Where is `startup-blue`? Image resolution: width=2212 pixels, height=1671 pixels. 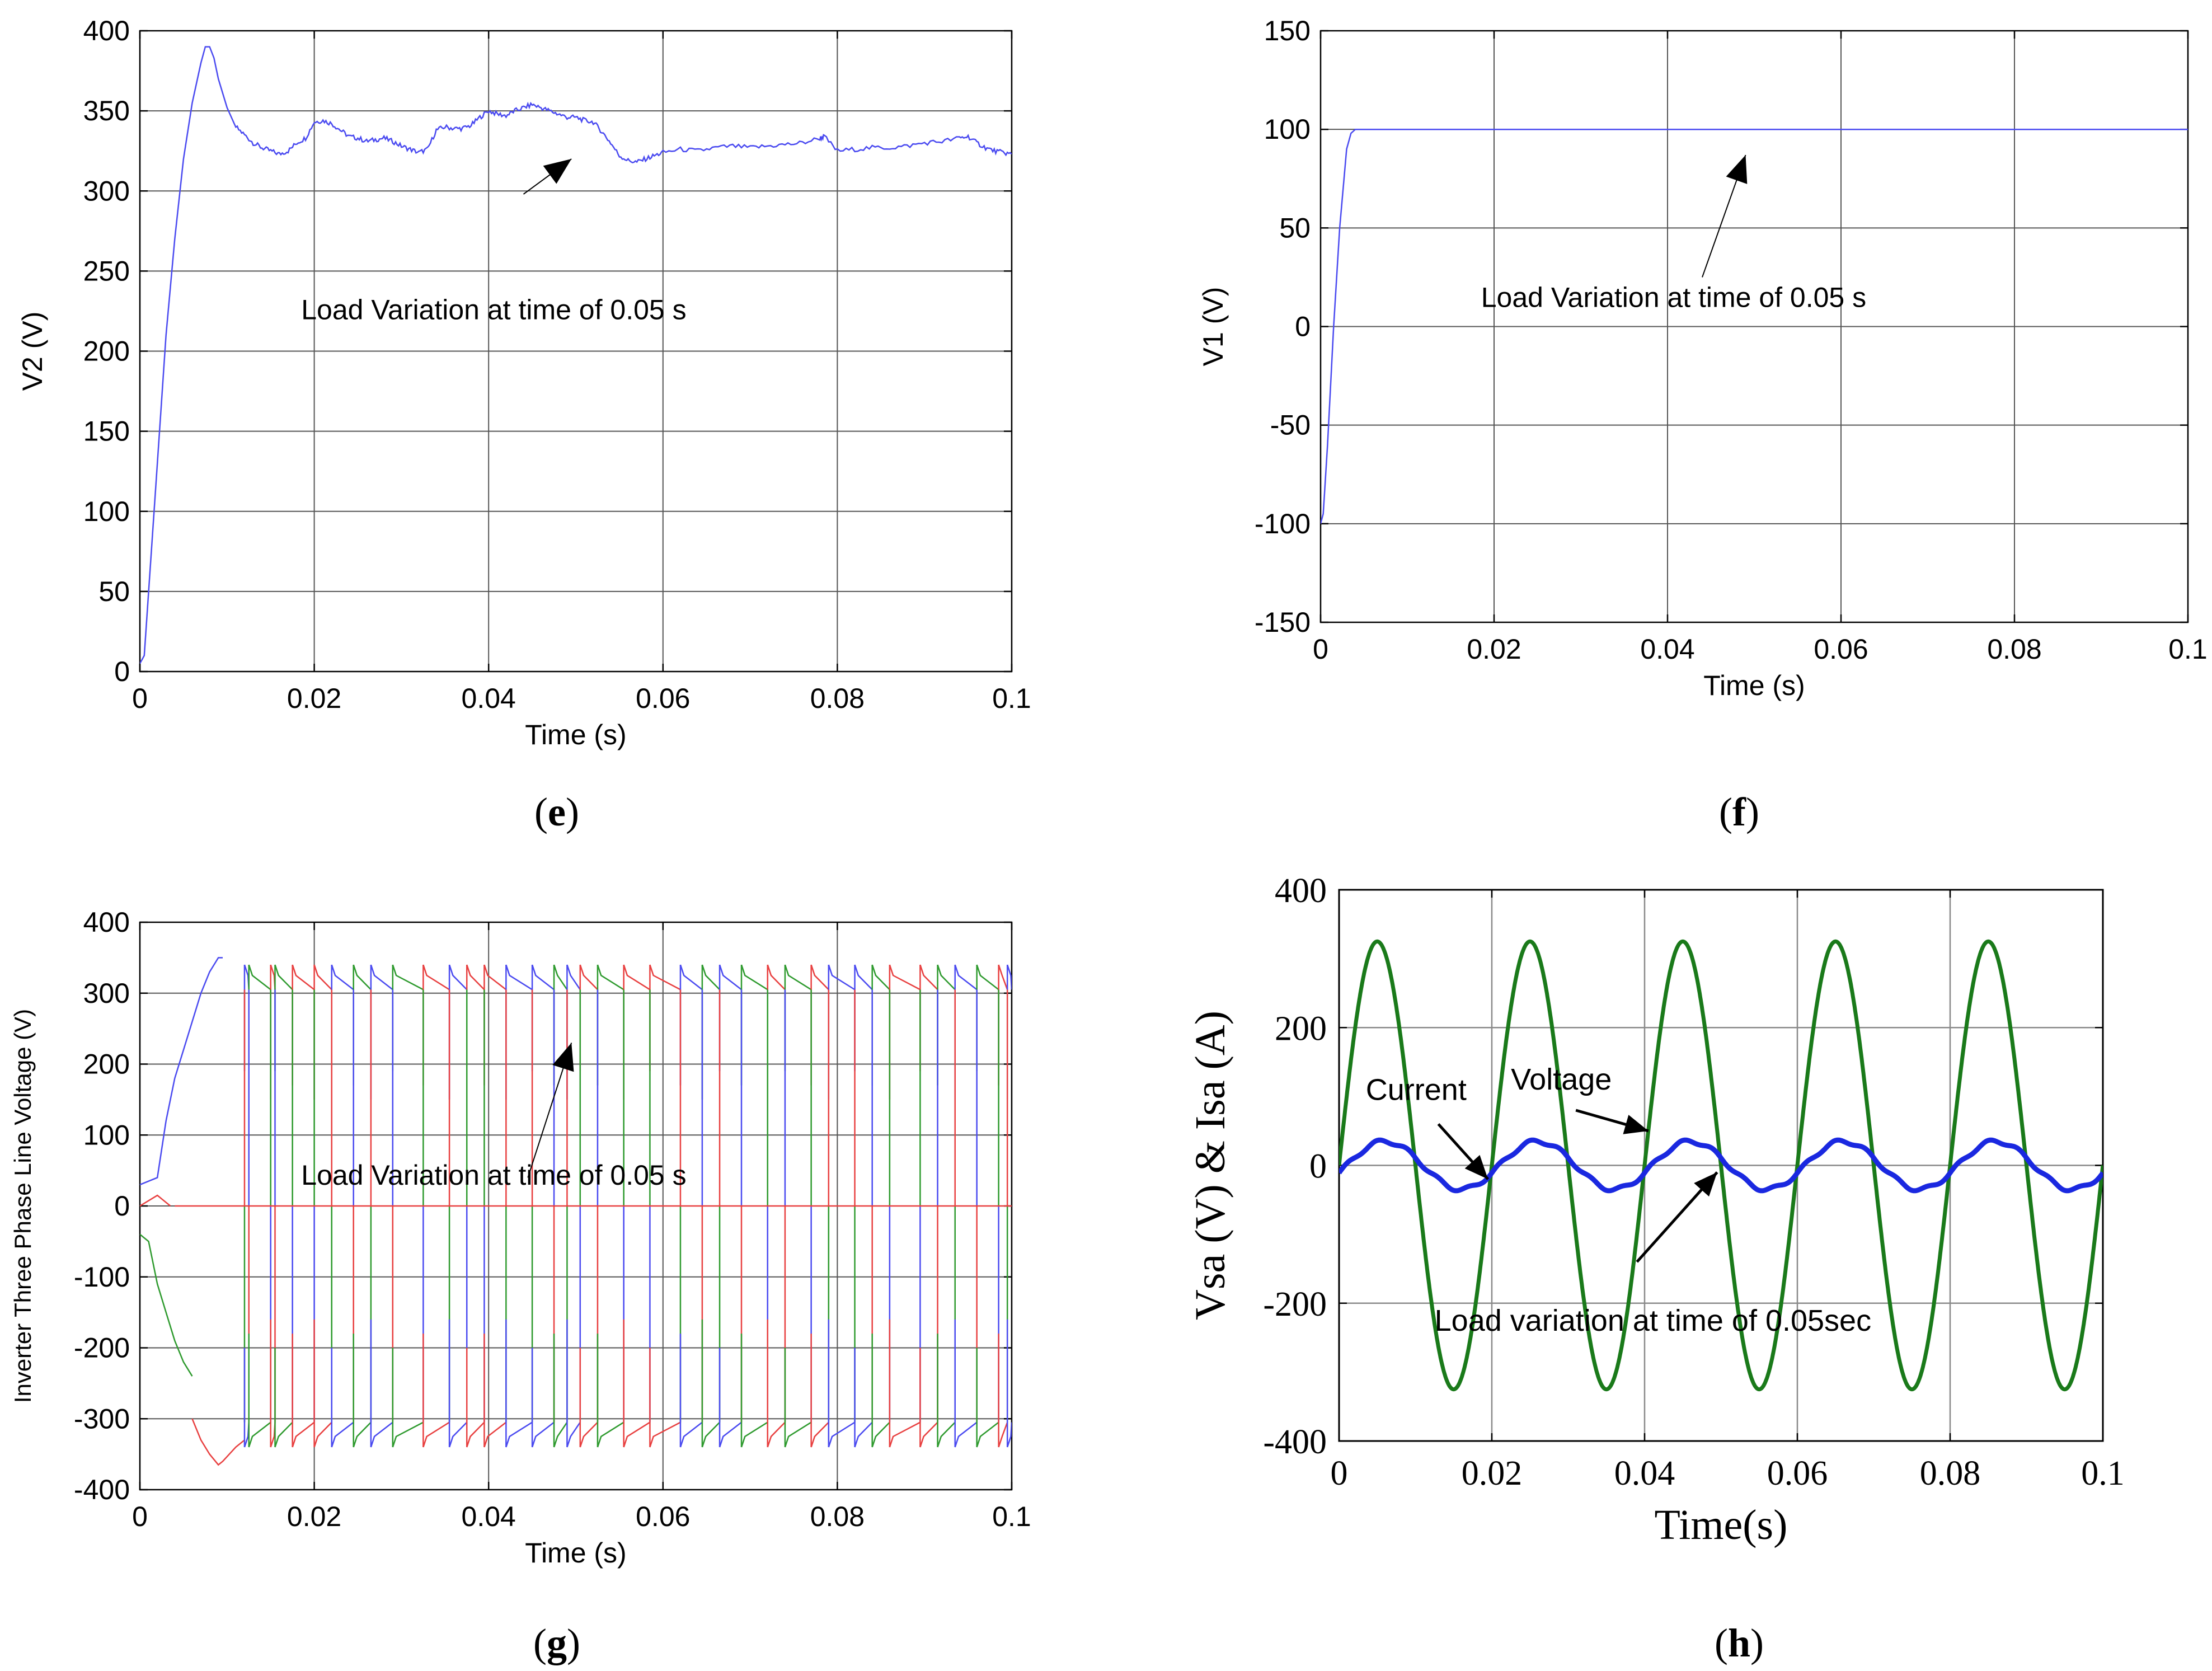 startup-blue is located at coordinates (182, 1071).